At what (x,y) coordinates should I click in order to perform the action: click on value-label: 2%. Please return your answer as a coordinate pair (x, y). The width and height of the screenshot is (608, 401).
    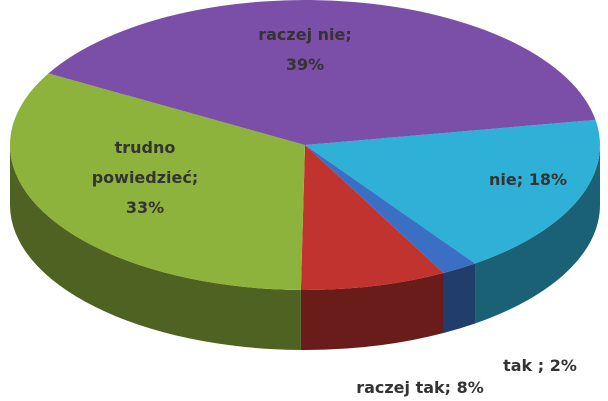
    Looking at the image, I should click on (563, 365).